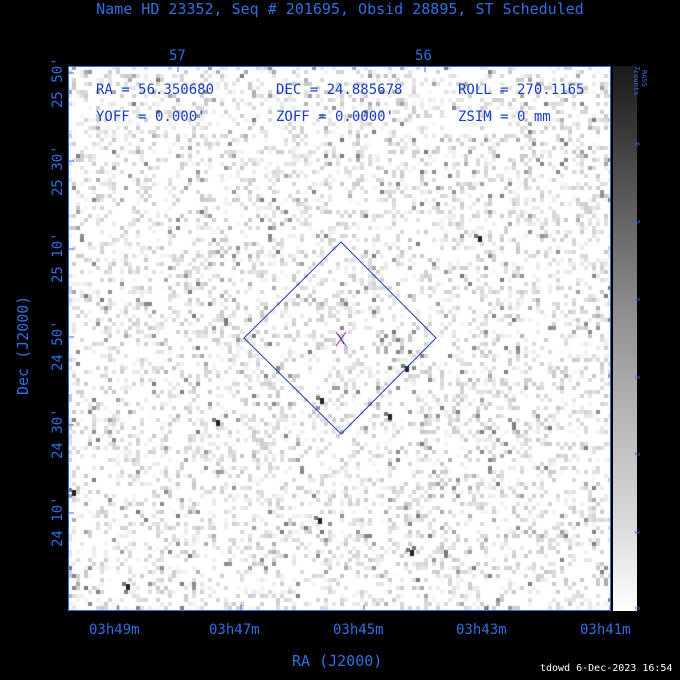 The height and width of the screenshot is (680, 680). Describe the element at coordinates (637, 532) in the screenshot. I see `colorbar-tick: 1` at that location.